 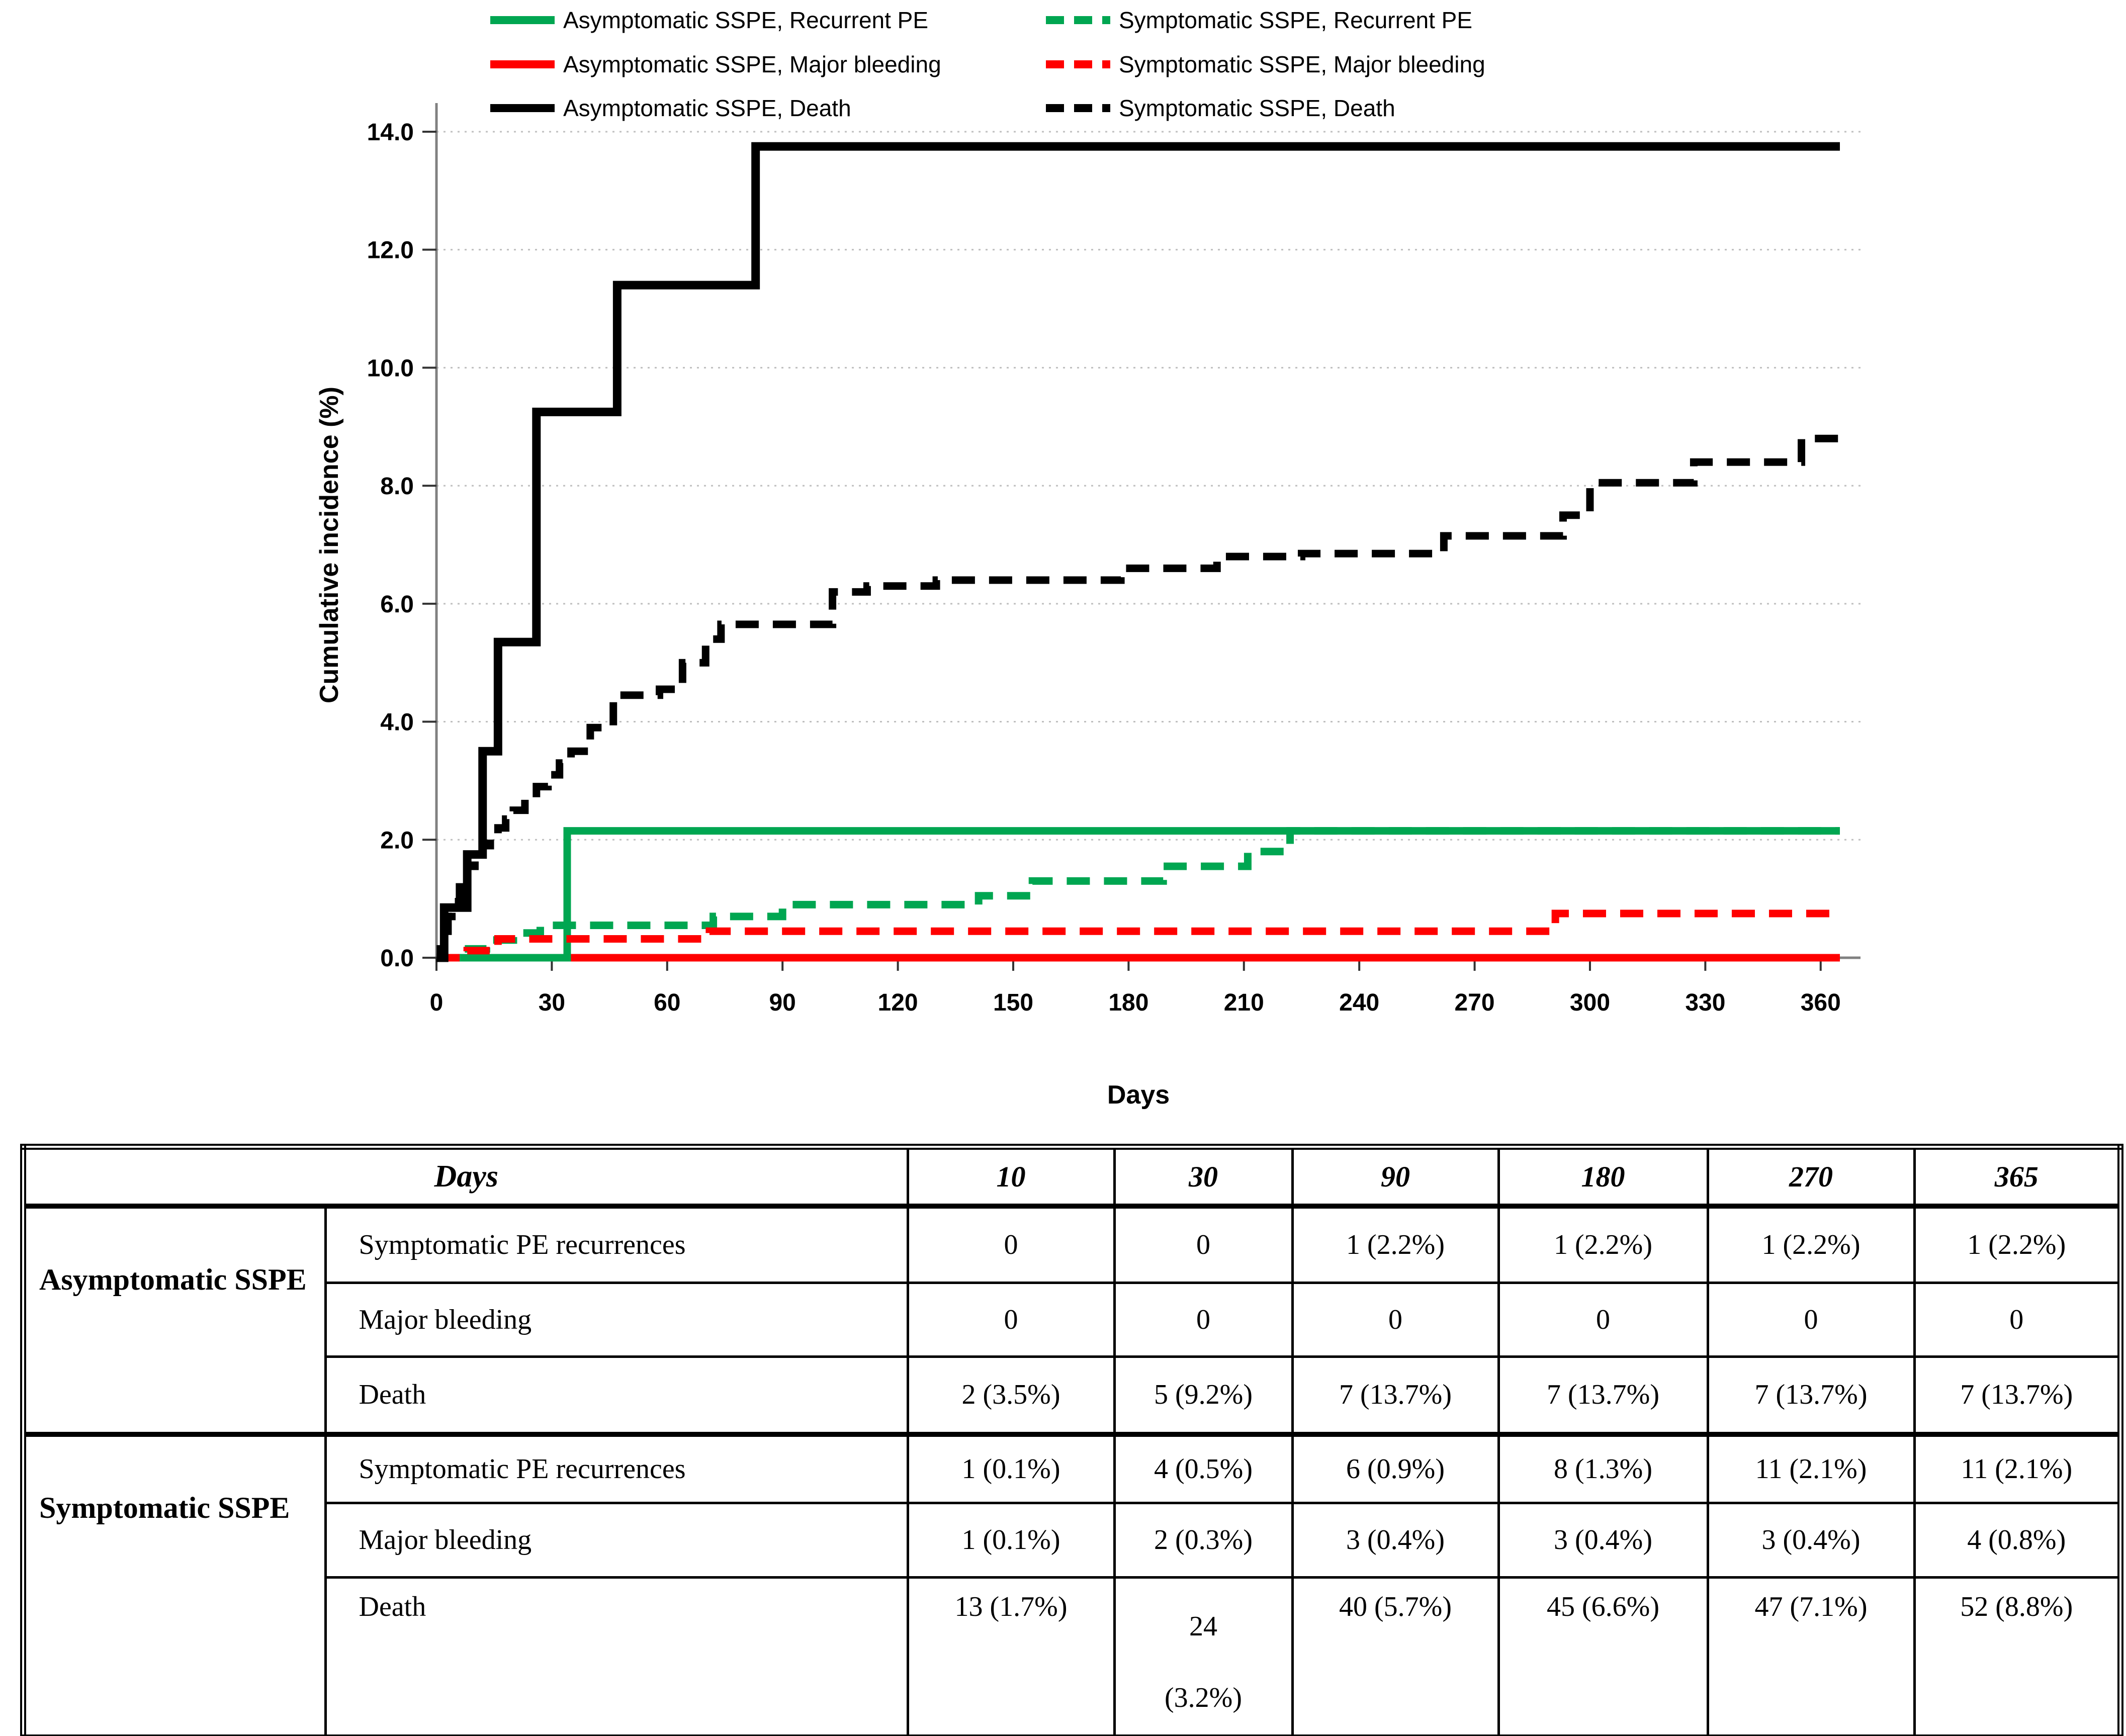 What do you see at coordinates (1203, 1656) in the screenshot?
I see `value-cell: 24 (3.2%)` at bounding box center [1203, 1656].